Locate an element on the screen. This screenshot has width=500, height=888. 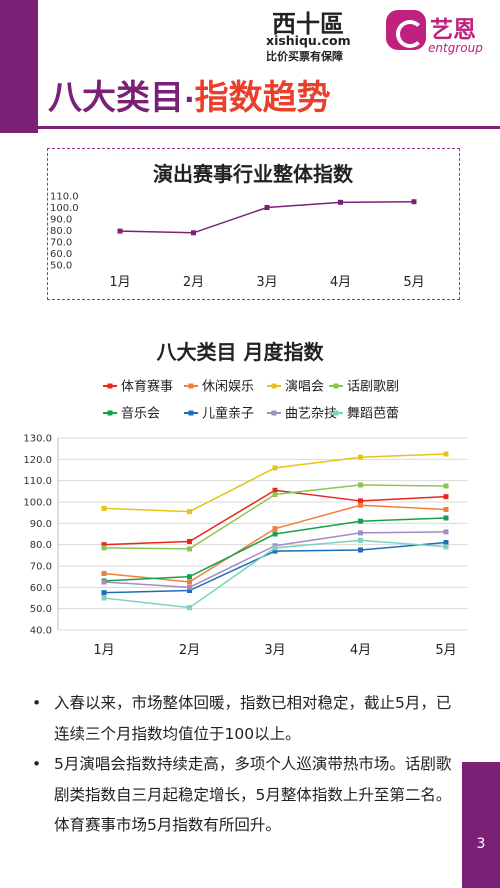
legend-label: 话剧歌剧 is located at coordinates (373, 387).